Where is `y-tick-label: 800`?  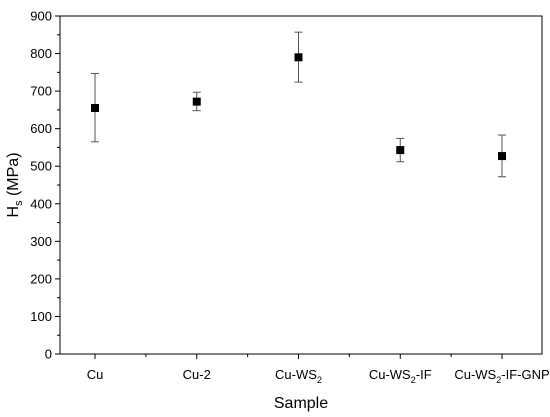
y-tick-label: 800 is located at coordinates (41, 53).